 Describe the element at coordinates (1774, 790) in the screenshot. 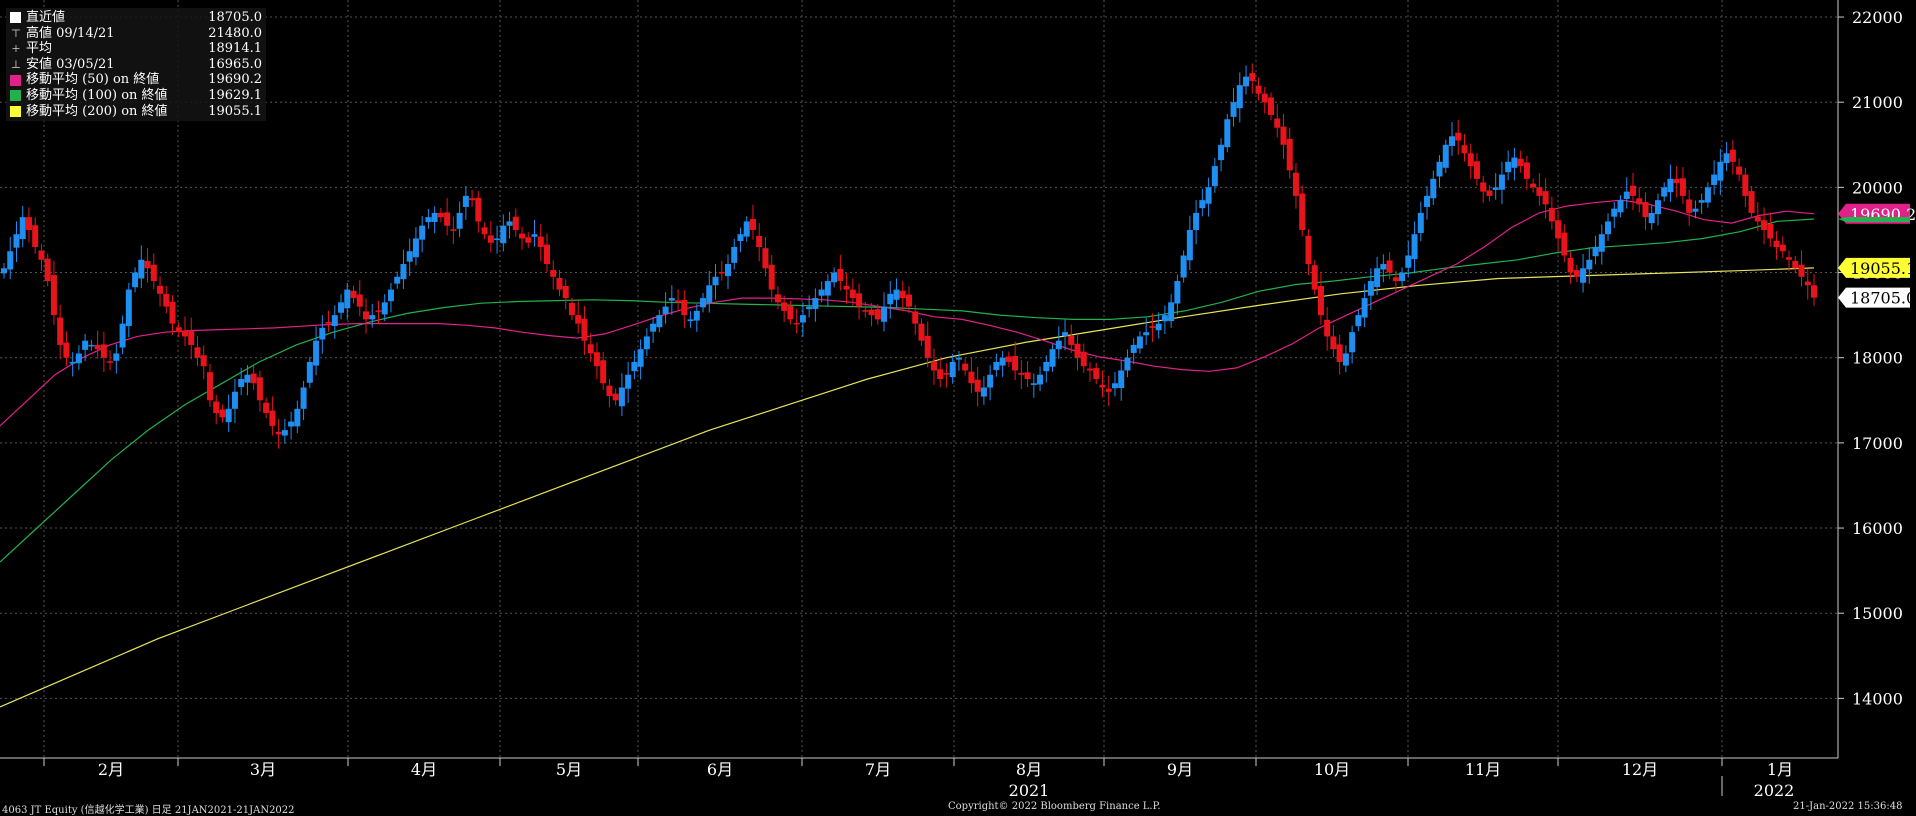

I see `year-label: 2022` at that location.